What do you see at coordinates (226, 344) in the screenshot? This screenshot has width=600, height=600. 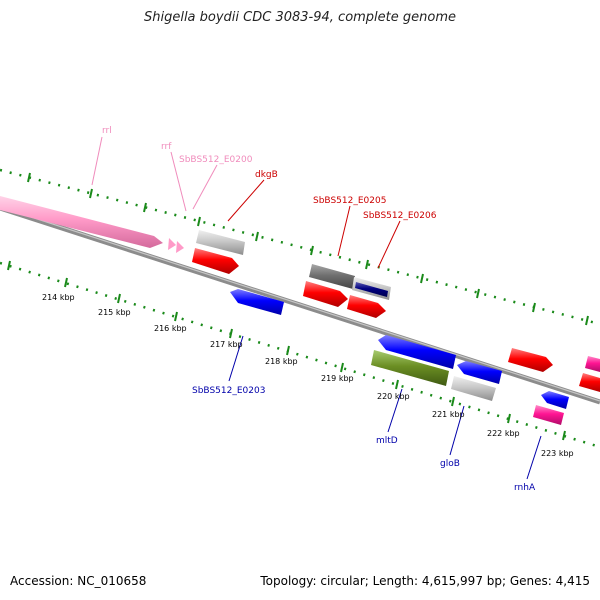 I see `kbp-label-217: 217 kbp` at bounding box center [226, 344].